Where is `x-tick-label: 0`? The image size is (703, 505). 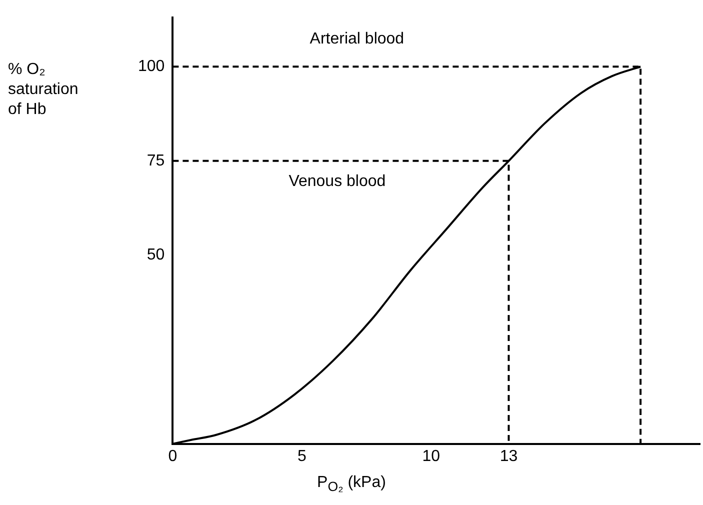 x-tick-label: 0 is located at coordinates (173, 456).